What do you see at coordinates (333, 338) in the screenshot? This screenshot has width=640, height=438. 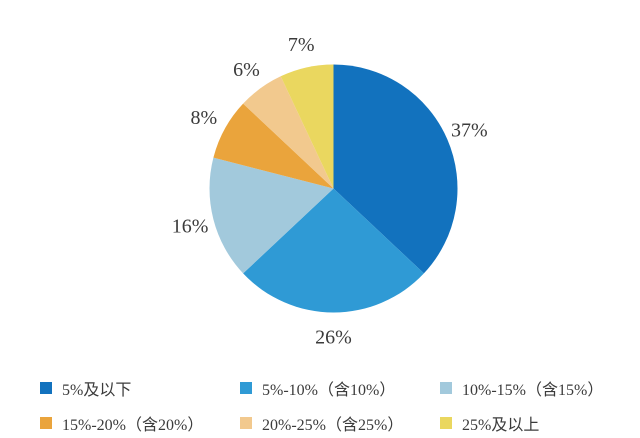 I see `slice-value-label-1: 26%` at bounding box center [333, 338].